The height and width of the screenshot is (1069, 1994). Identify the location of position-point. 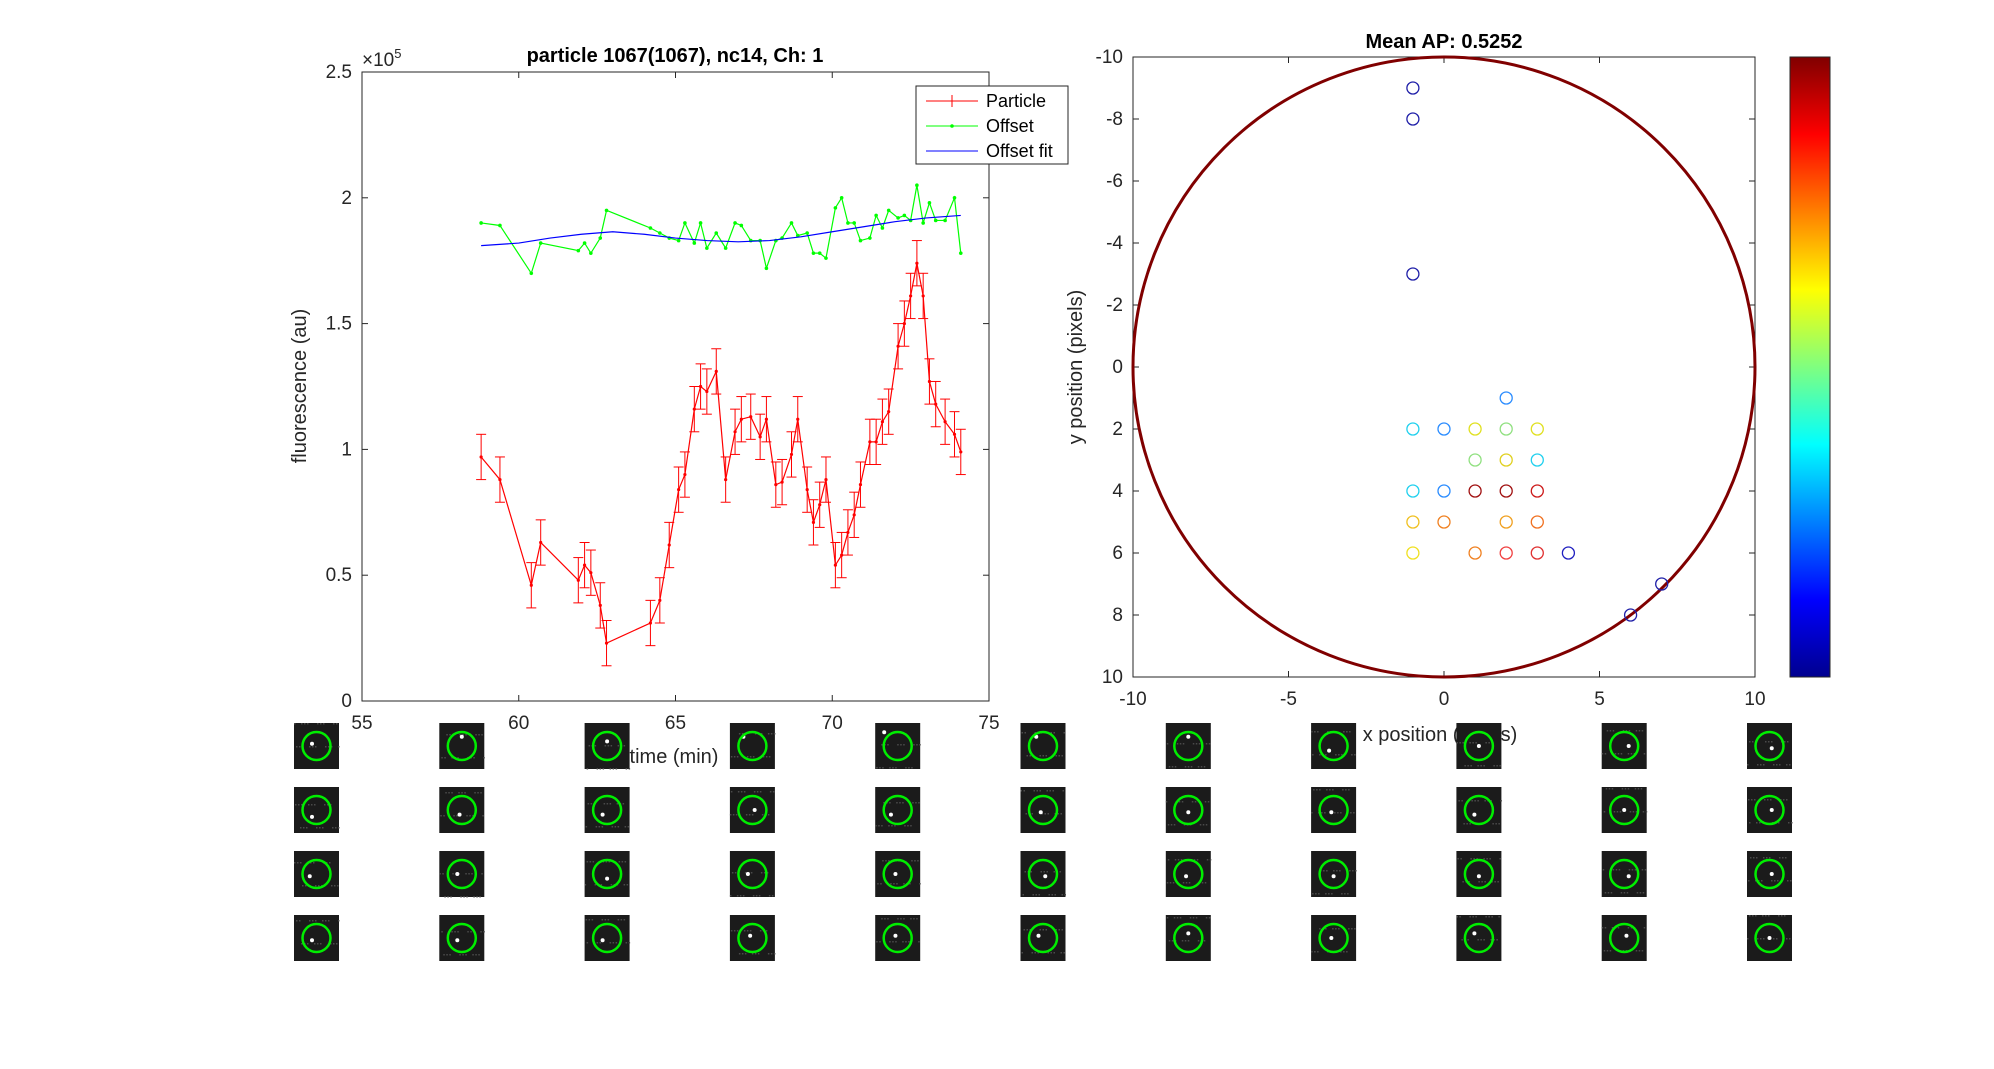
(1444, 429).